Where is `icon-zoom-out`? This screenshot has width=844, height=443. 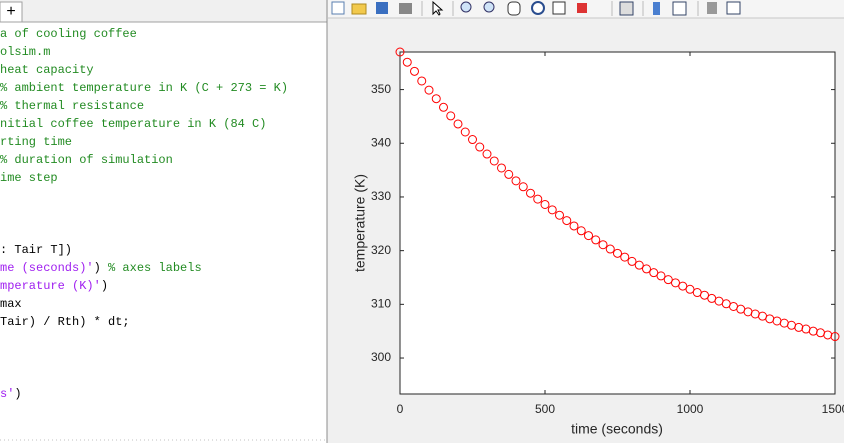 icon-zoom-out is located at coordinates (489, 7).